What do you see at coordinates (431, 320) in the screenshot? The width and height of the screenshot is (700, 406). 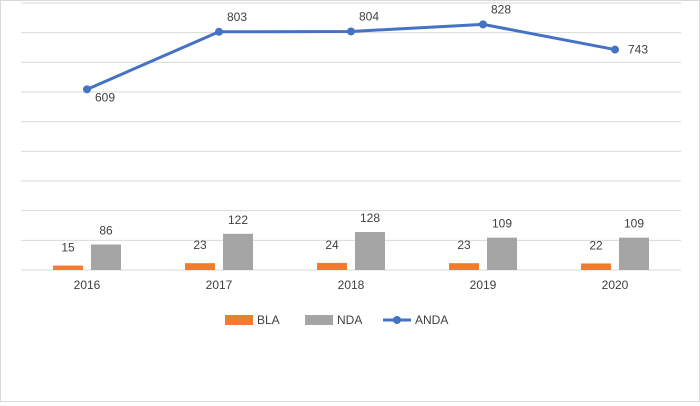 I see `legend-label-anda: ANDA` at bounding box center [431, 320].